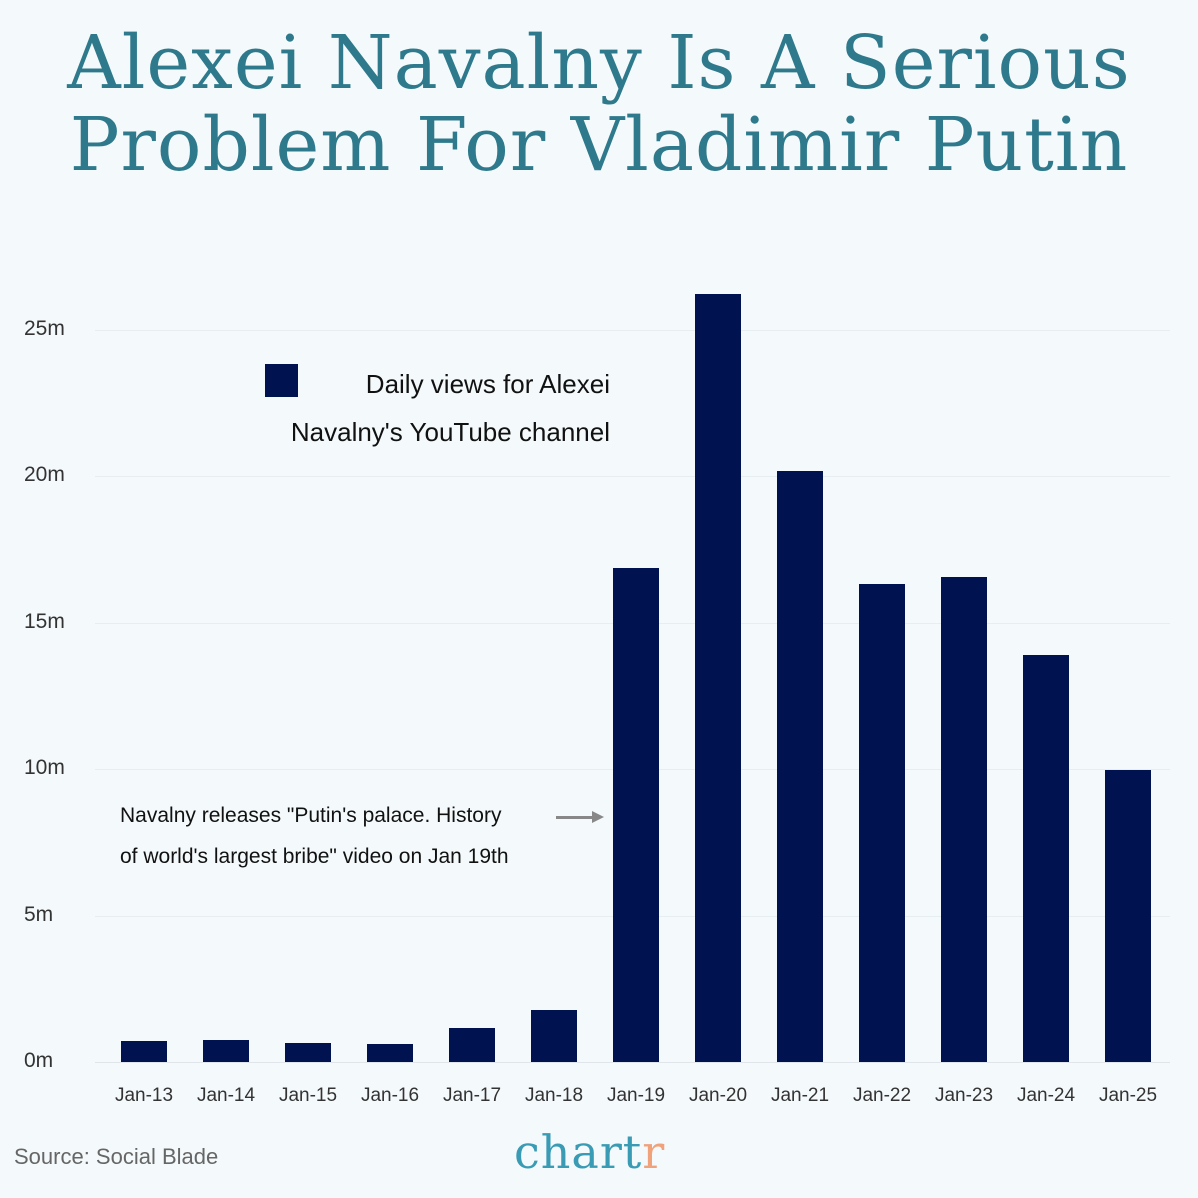 This screenshot has width=1198, height=1198. Describe the element at coordinates (281, 380) in the screenshot. I see `legend-swatch-icon` at that location.